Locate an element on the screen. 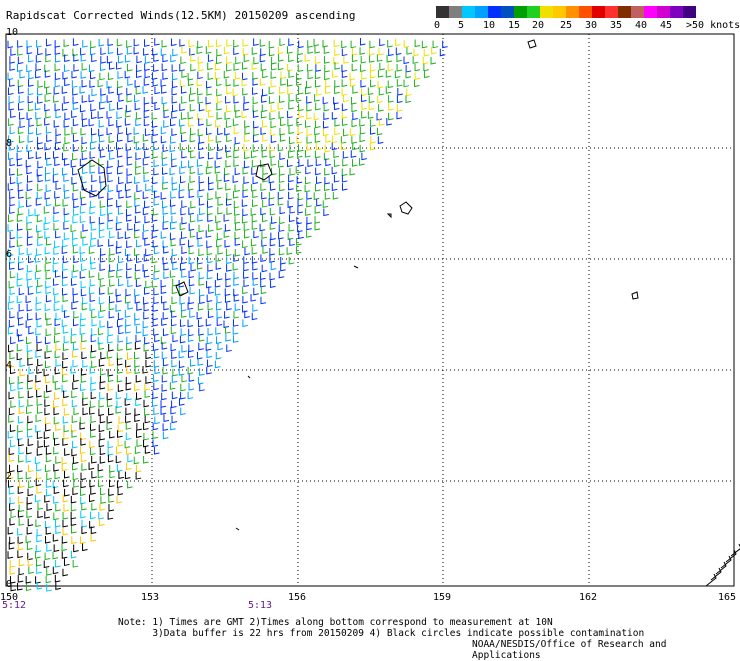  island-outline is located at coordinates (356, 267).